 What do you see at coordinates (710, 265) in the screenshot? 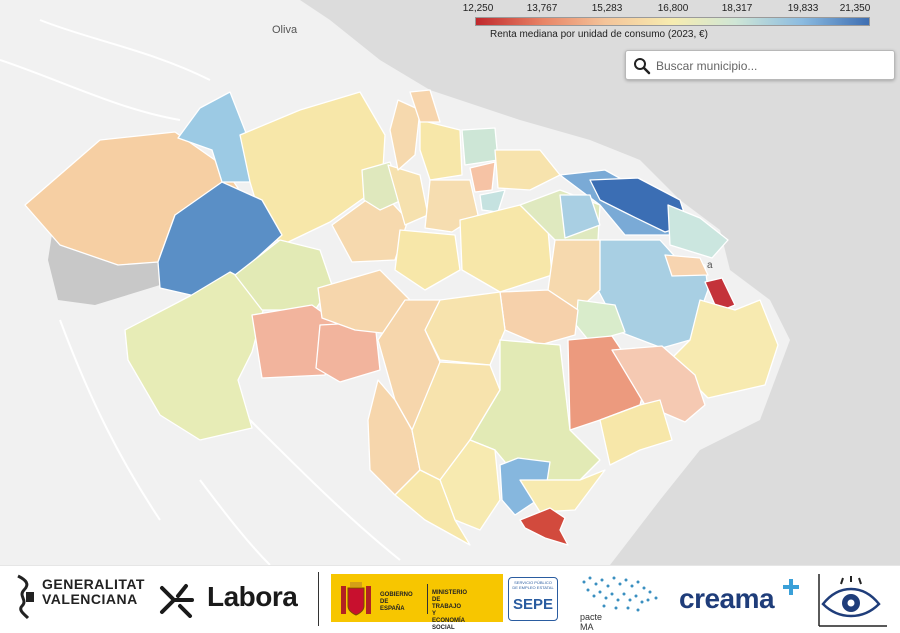
I see `place-label-fragment: a` at bounding box center [710, 265].